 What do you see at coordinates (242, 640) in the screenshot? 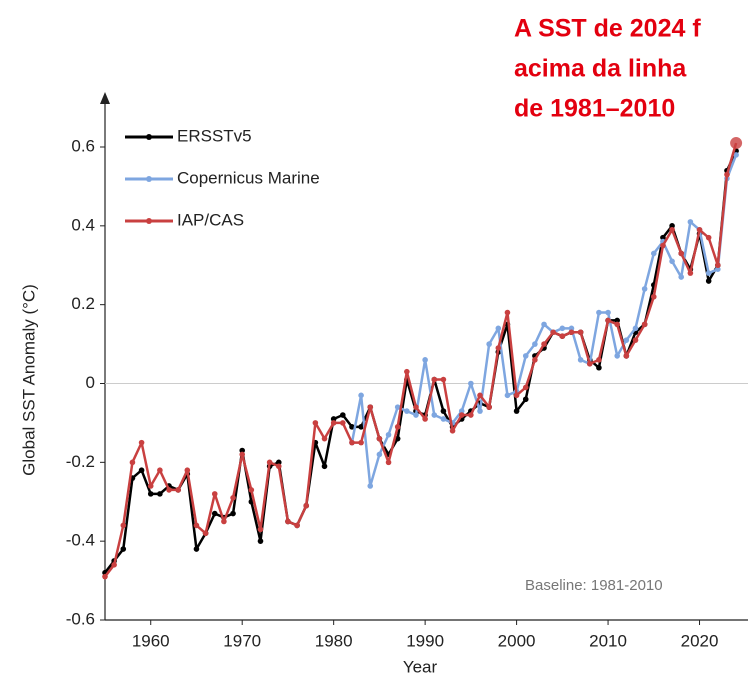
I see `x-tick-label: 1970` at bounding box center [242, 640].